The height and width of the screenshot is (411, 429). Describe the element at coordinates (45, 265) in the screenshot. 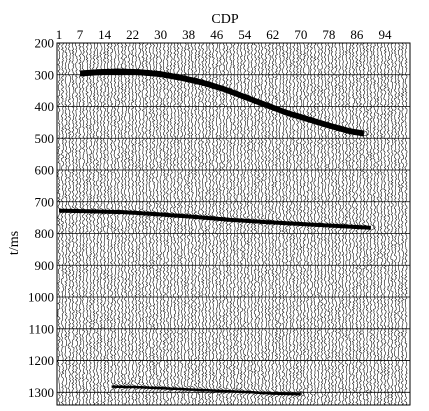

I see `y-tick-label: 900` at that location.